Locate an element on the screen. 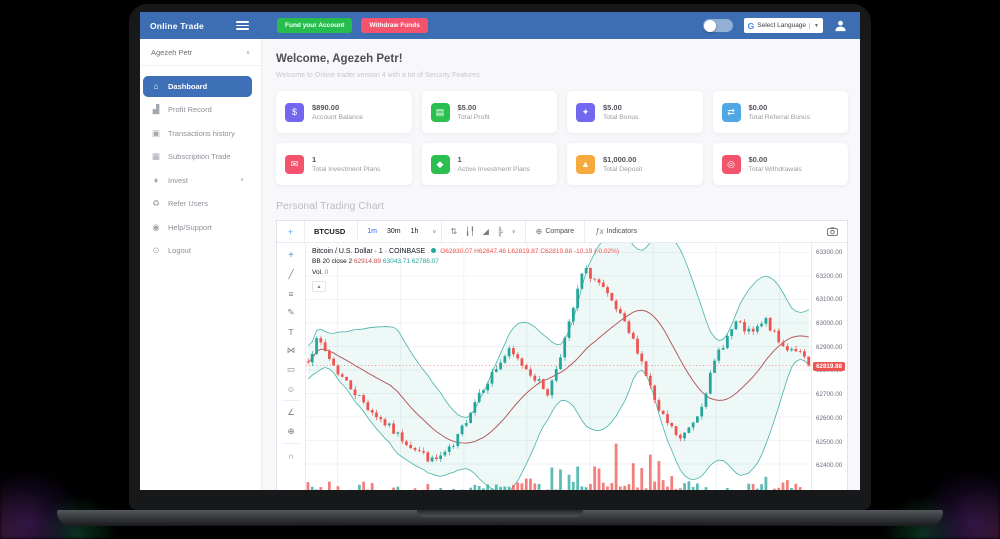  circle-icon: ◎ is located at coordinates (731, 164).